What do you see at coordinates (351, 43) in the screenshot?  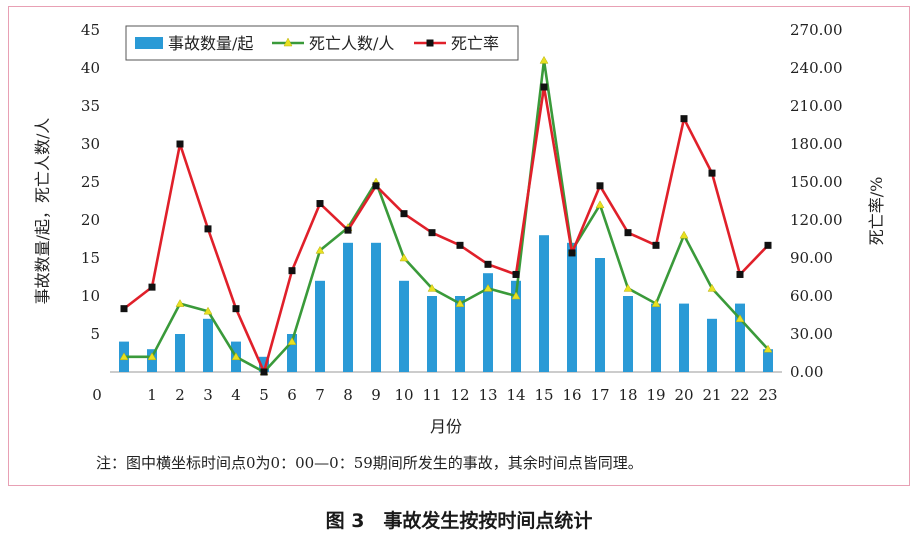 I see `legend-label-death: 死亡人数/人` at bounding box center [351, 43].